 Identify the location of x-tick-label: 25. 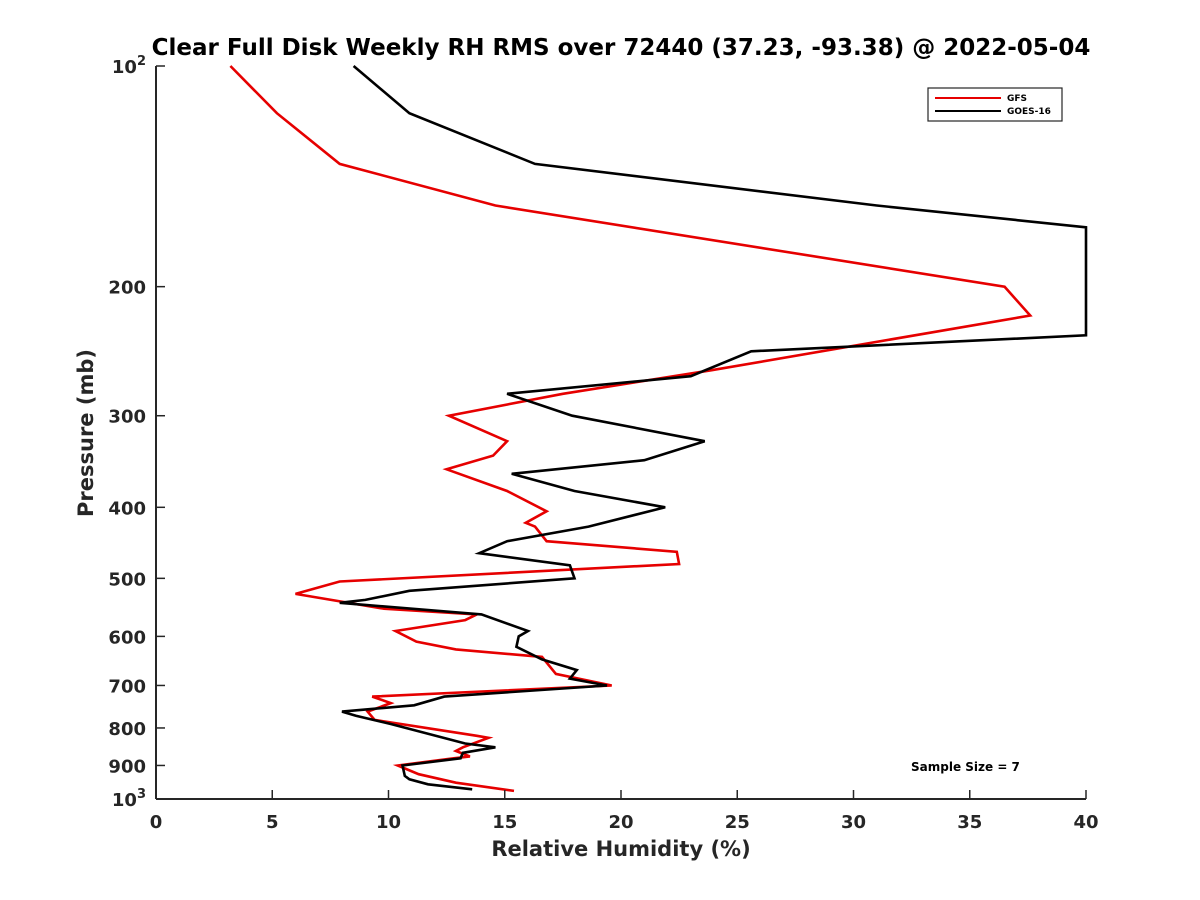
(737, 822).